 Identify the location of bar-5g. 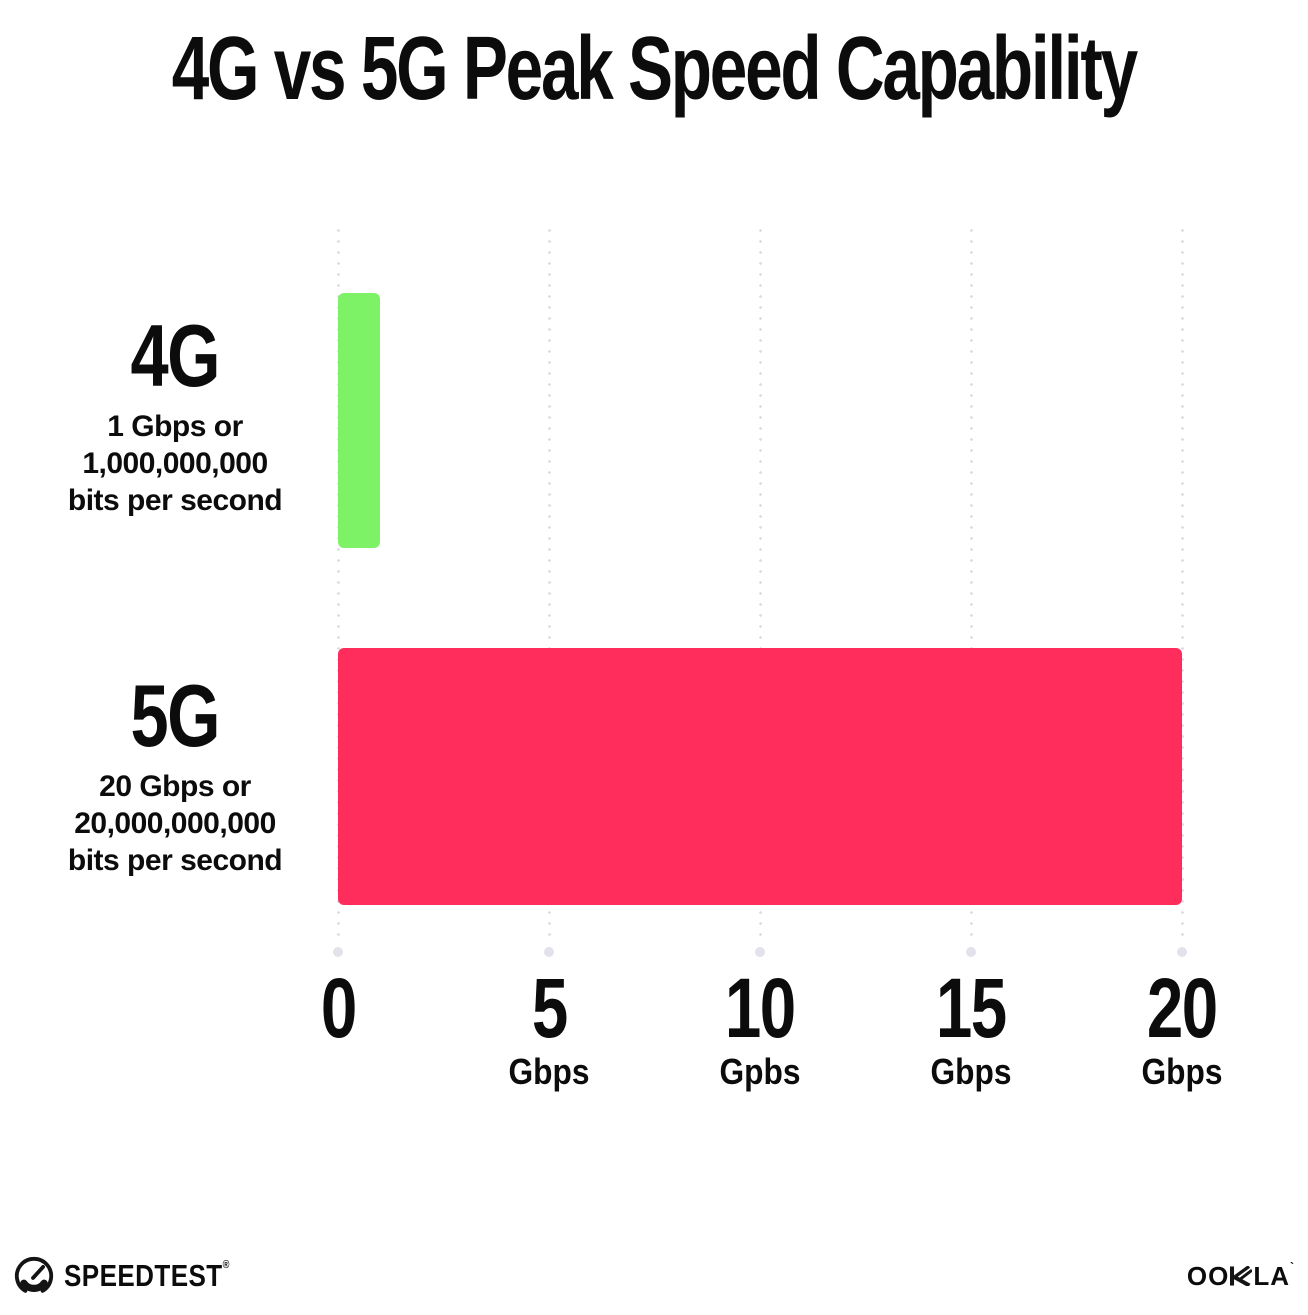
(760, 776).